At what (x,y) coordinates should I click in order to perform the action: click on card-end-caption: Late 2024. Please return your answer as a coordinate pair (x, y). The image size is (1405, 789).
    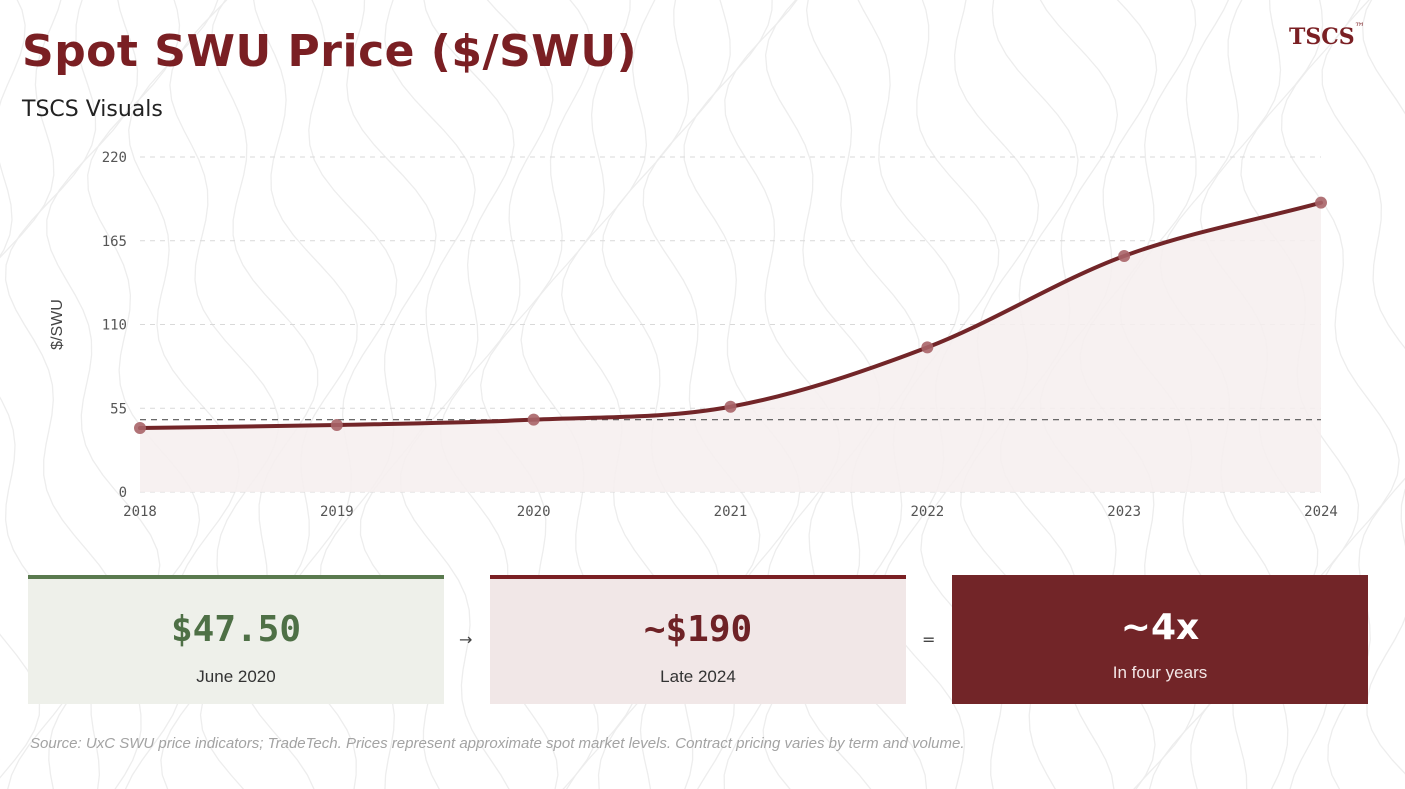
    Looking at the image, I should click on (698, 676).